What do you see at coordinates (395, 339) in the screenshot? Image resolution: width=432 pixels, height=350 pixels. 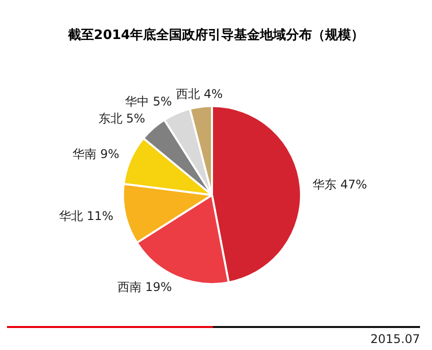 I see `text: 2015.07` at bounding box center [395, 339].